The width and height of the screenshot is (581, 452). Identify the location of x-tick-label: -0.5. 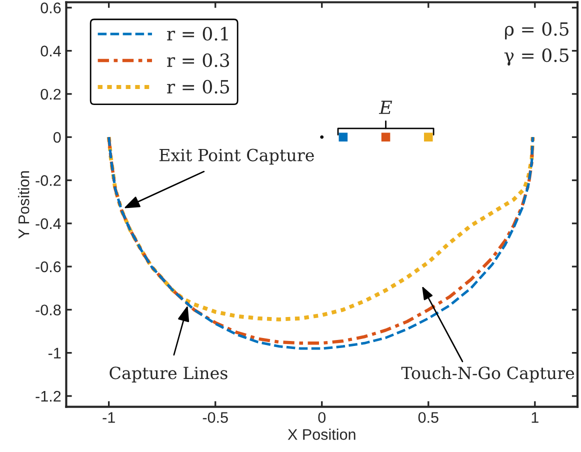
(215, 417).